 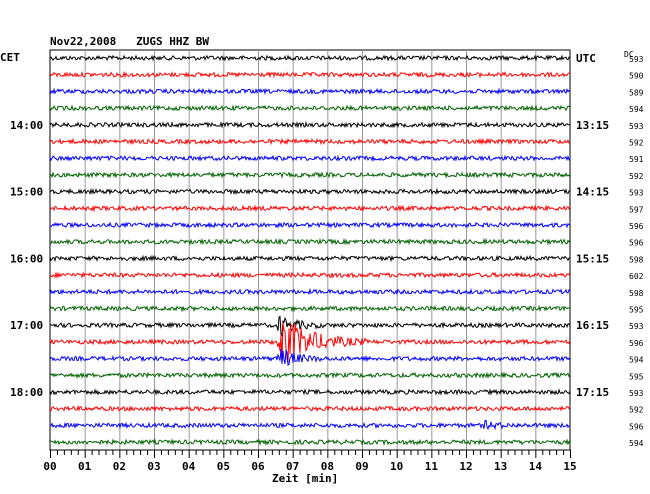 What do you see at coordinates (49, 466) in the screenshot?
I see `x-tick-label: 00` at bounding box center [49, 466].